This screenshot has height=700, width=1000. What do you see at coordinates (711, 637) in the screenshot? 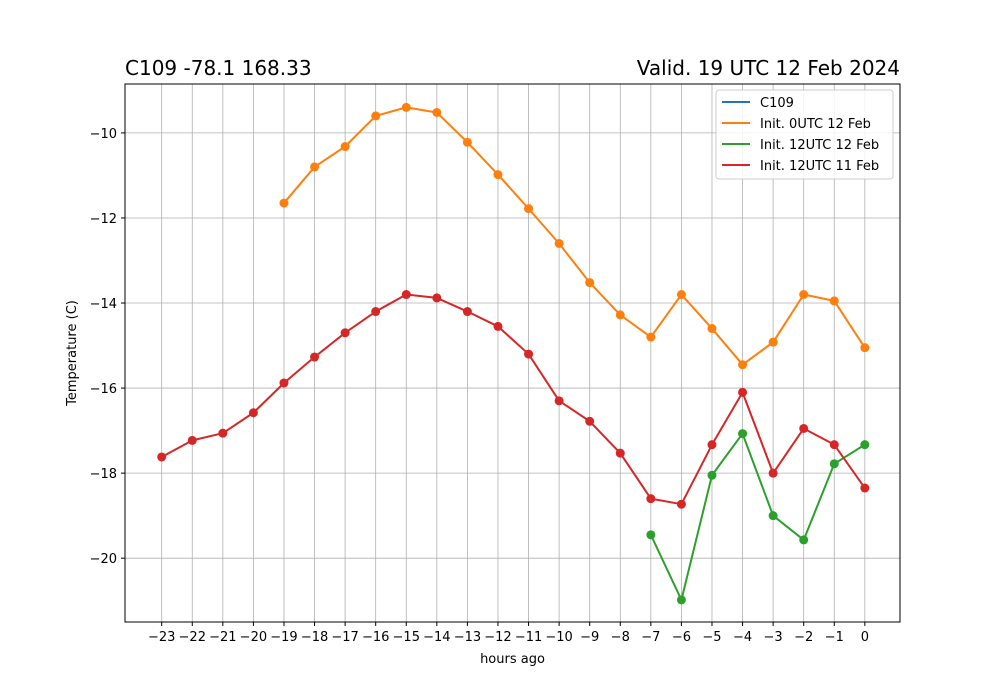
I see `x-tick-label: −5` at bounding box center [711, 637].